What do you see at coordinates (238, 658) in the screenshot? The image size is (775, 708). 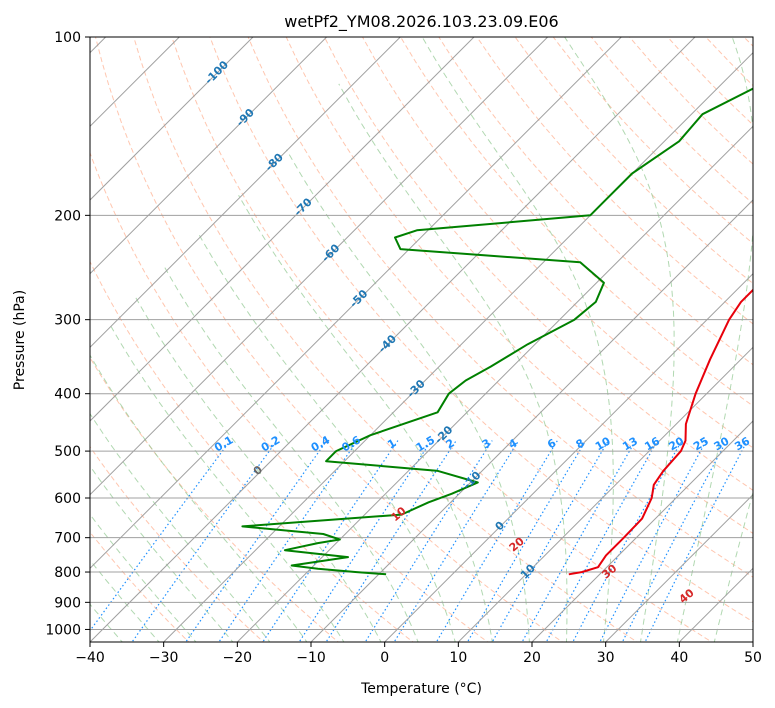 I see `x-tick-label: −20` at bounding box center [238, 658].